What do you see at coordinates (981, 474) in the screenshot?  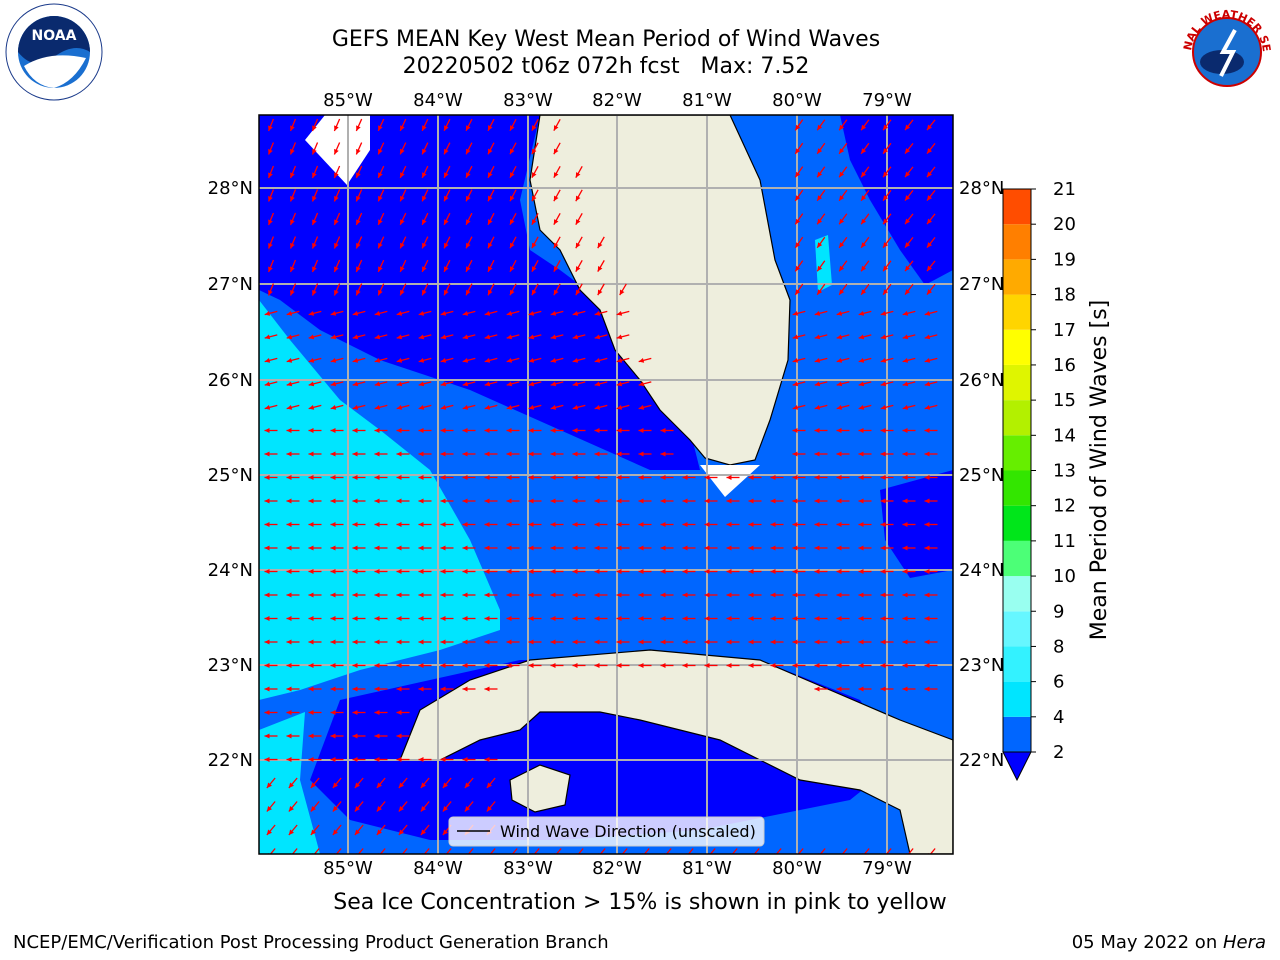 I see `latitude-labels-right: 28°N 27°N 26°N 25°N 24°N 23°N 22°N` at bounding box center [981, 474].